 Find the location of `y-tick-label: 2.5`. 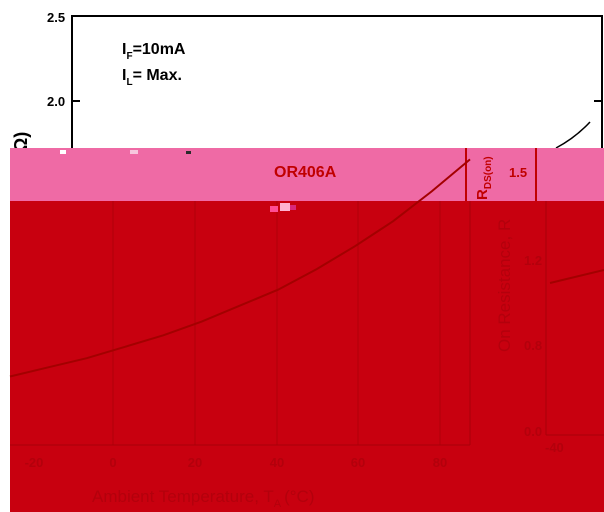

y-tick-label: 2.5 is located at coordinates (56, 17).